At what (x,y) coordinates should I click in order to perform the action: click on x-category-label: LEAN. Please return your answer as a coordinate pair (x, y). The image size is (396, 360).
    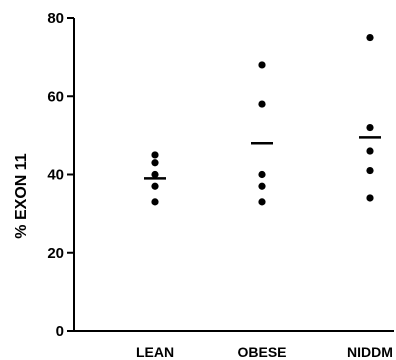
    Looking at the image, I should click on (155, 352).